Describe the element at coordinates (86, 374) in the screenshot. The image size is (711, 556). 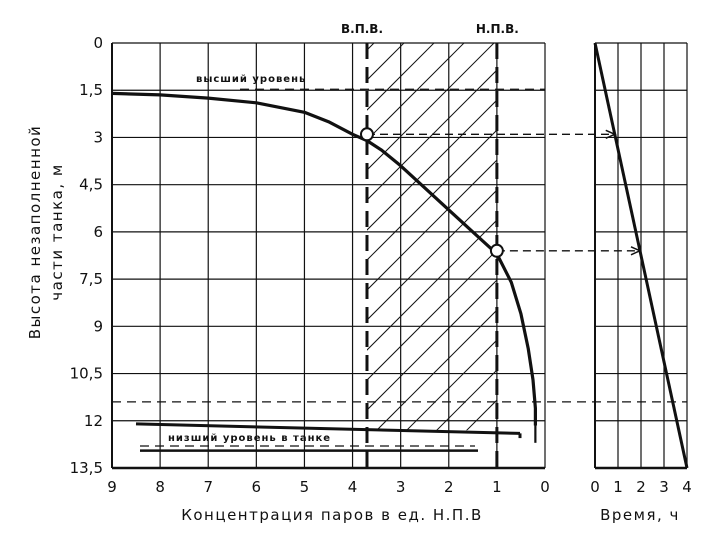
I see `y-tick-label: 10,5` at that location.